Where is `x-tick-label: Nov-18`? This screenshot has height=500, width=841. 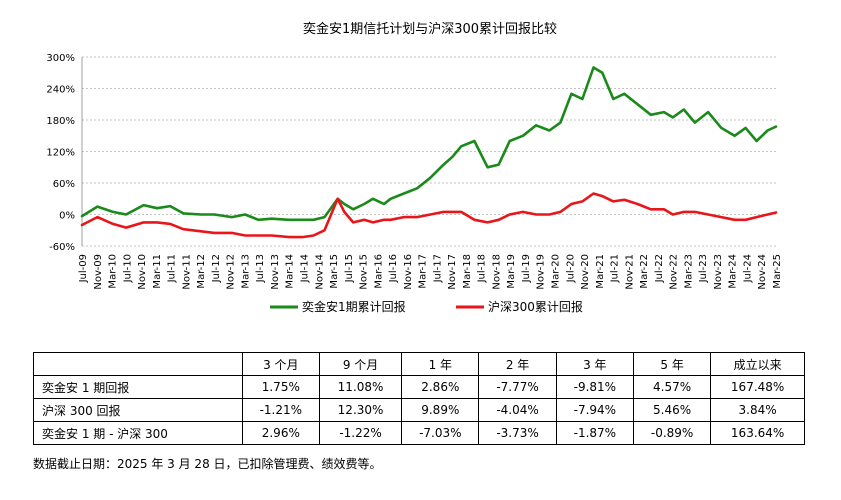
x-tick-label: Nov-18 is located at coordinates (496, 272).